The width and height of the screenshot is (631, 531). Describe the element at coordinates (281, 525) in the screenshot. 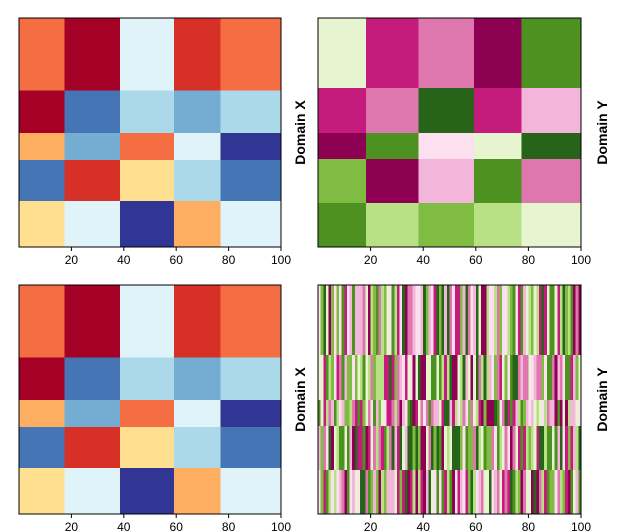

I see `x-tick-label: 100` at that location.